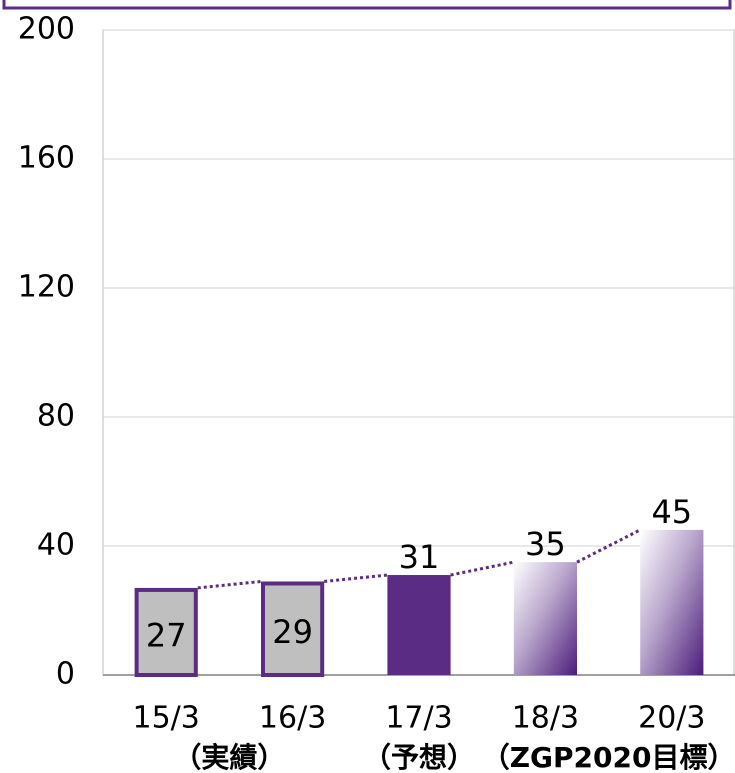 The height and width of the screenshot is (773, 735). What do you see at coordinates (419, 557) in the screenshot?
I see `value-label: 31` at bounding box center [419, 557].